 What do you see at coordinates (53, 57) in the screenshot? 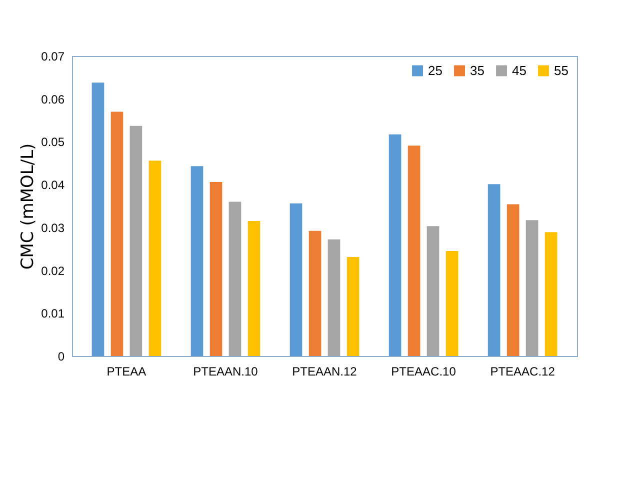
I see `y-tick-label: 0.07` at bounding box center [53, 57].